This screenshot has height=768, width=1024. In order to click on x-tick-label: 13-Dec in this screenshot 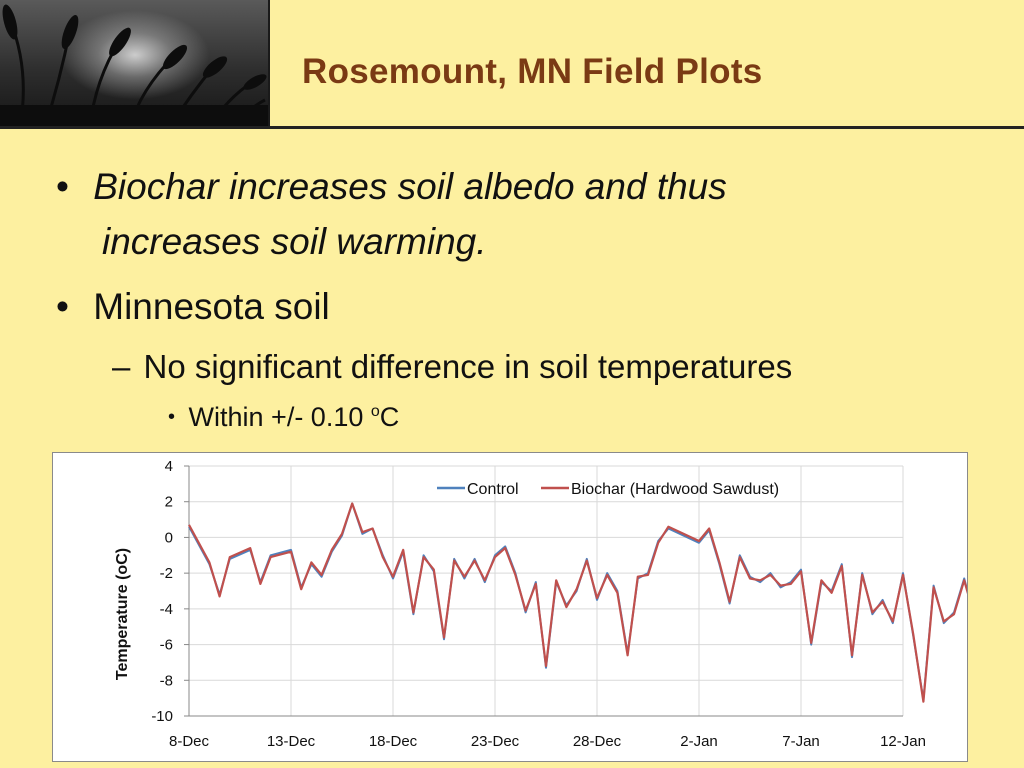, I will do `click(291, 741)`.